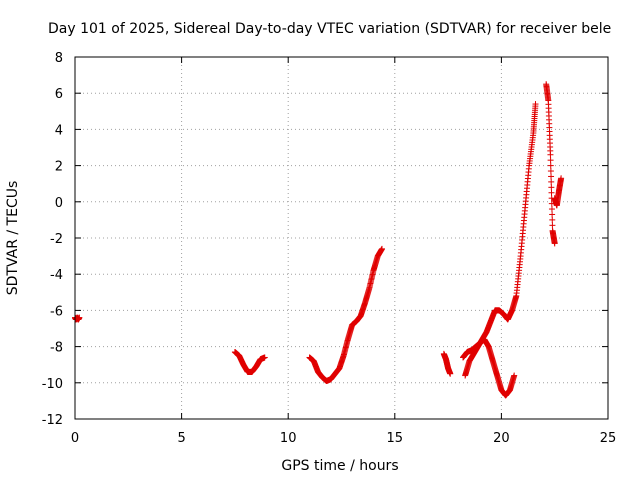  Describe the element at coordinates (56, 311) in the screenshot. I see `y-tick-label: -6` at that location.